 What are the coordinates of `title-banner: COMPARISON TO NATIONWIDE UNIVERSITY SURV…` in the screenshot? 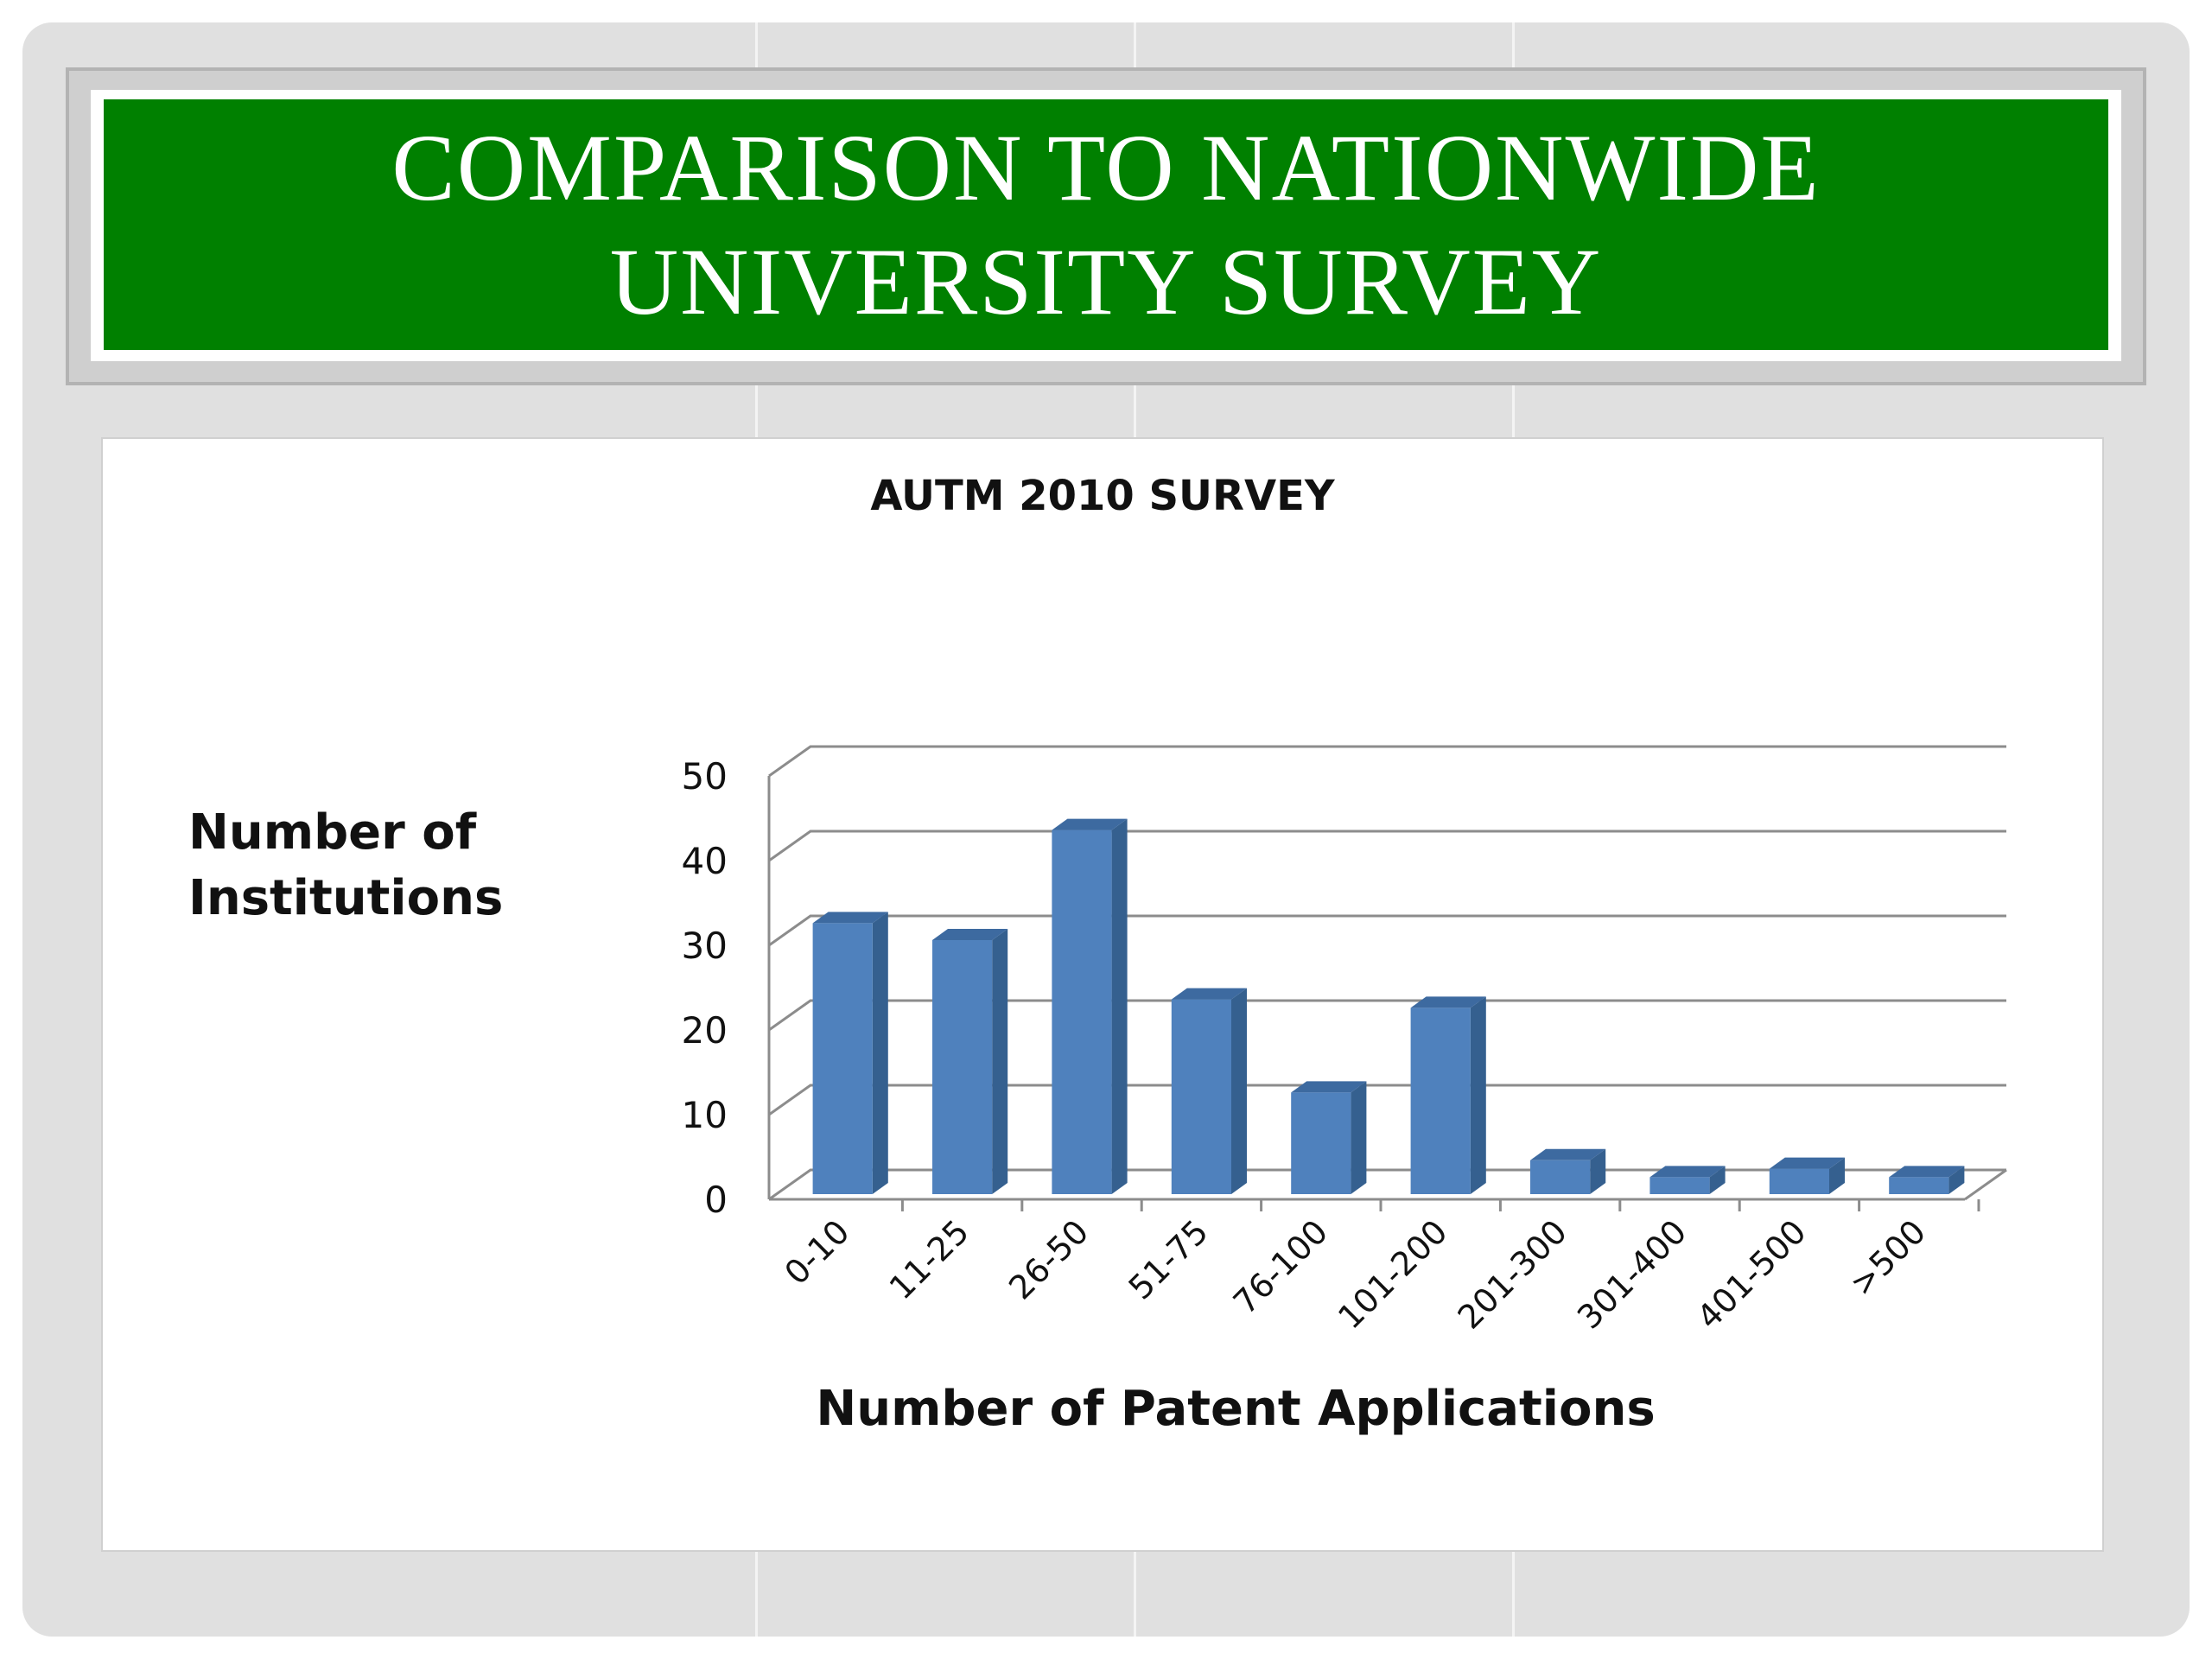 It's located at (1106, 224).